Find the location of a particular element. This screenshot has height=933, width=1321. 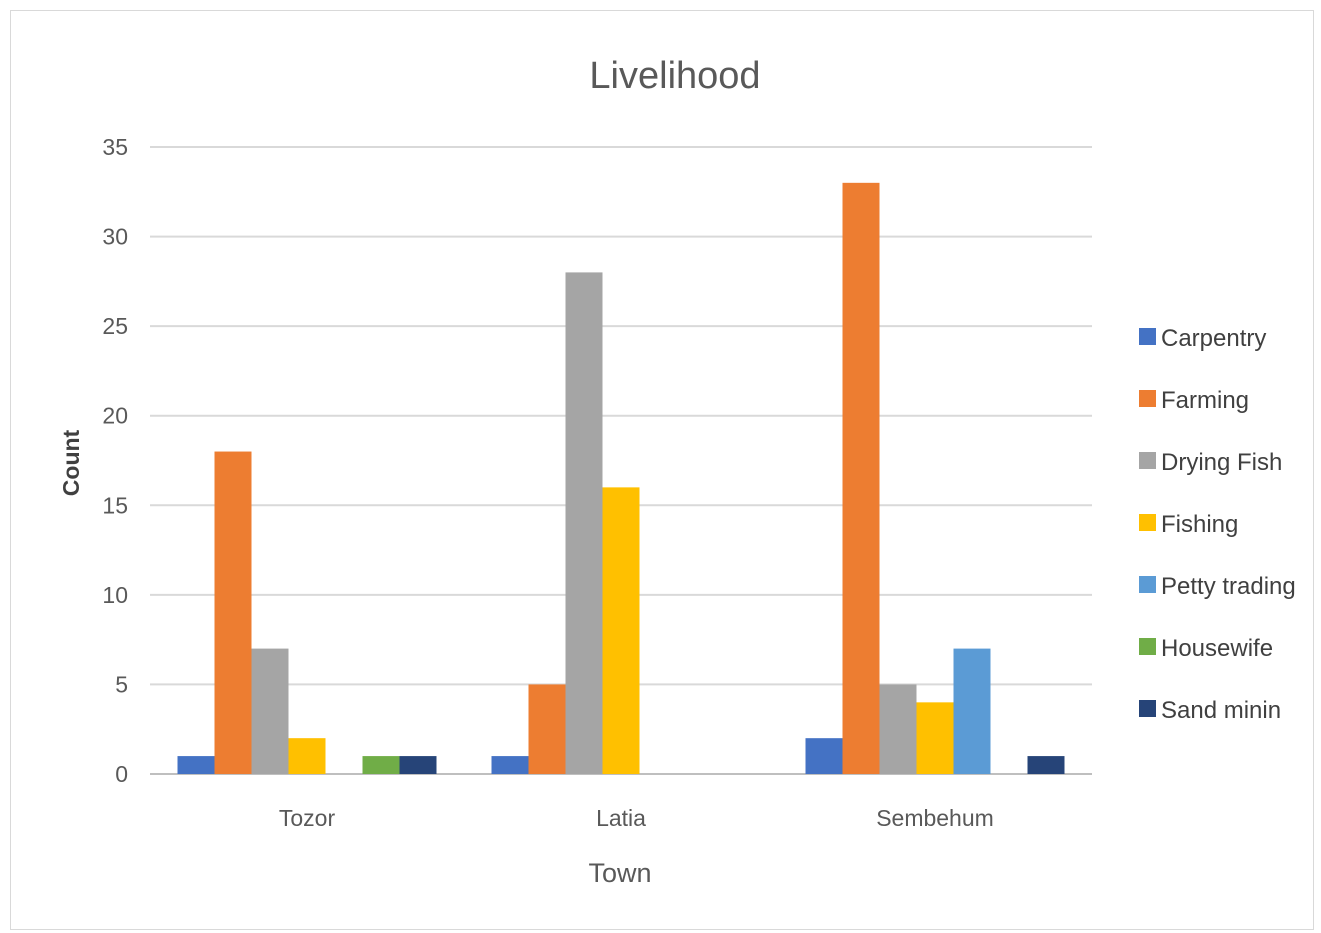

bar-sembehum-farming is located at coordinates (861, 478).